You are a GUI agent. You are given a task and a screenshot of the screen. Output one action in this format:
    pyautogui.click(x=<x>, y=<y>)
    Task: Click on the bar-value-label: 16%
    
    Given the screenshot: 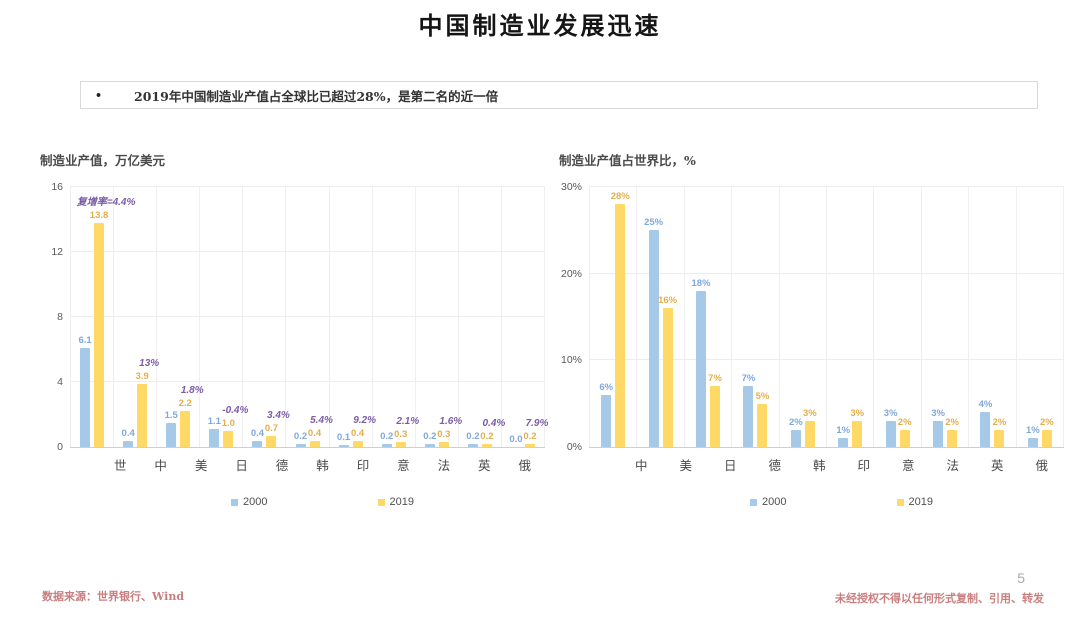 What is the action you would take?
    pyautogui.click(x=668, y=301)
    